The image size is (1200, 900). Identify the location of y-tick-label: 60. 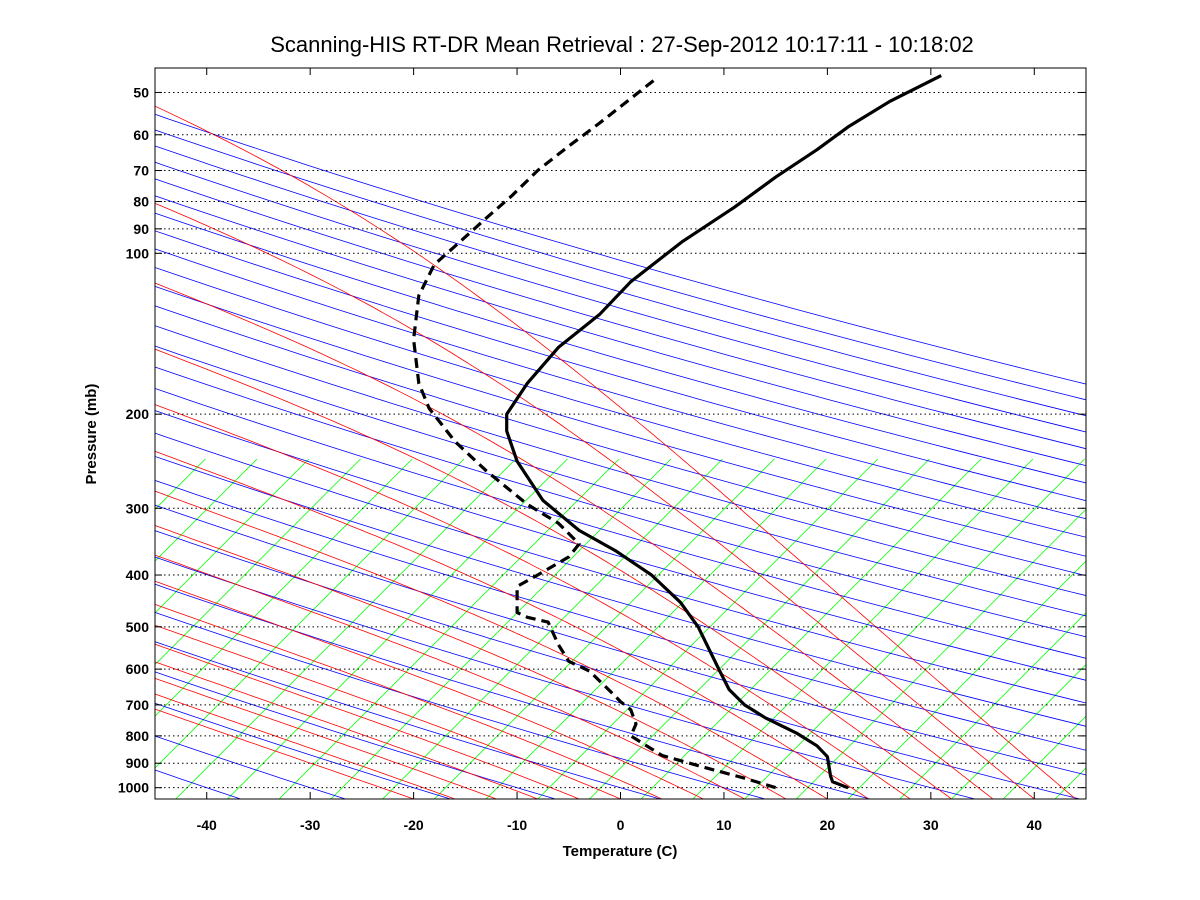
(141, 135).